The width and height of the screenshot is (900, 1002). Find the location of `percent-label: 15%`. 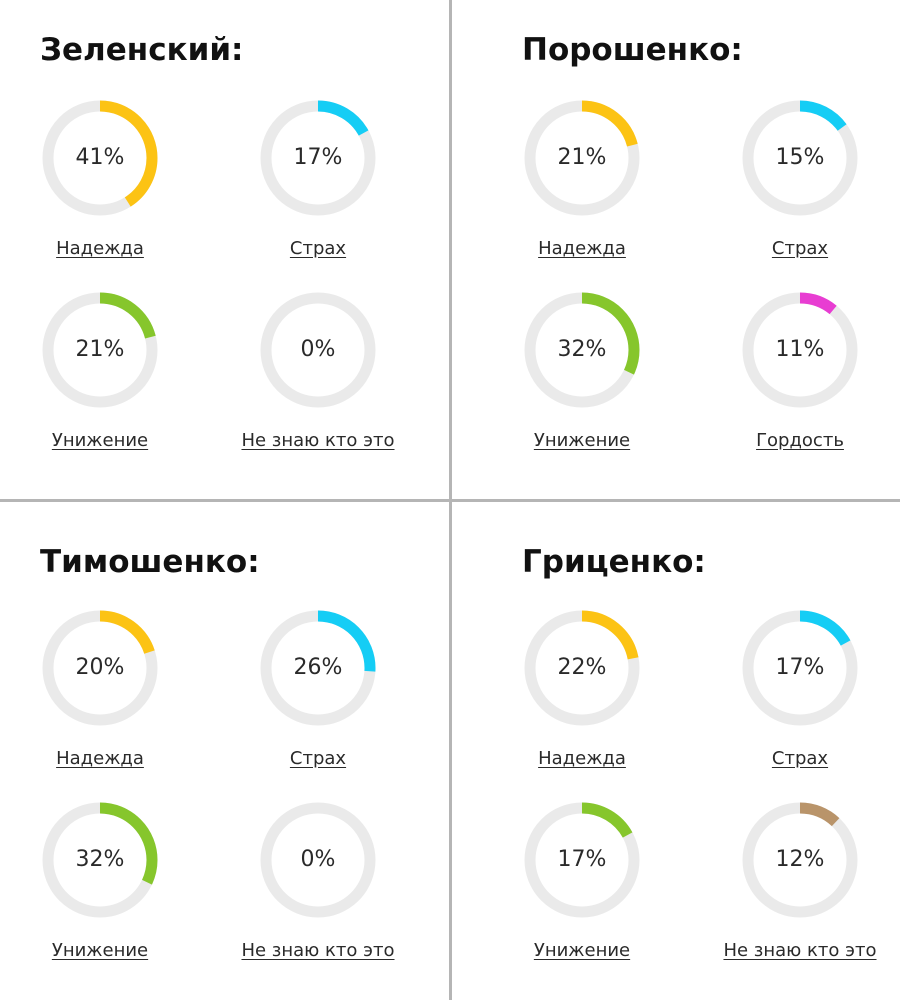

percent-label: 15% is located at coordinates (800, 157).